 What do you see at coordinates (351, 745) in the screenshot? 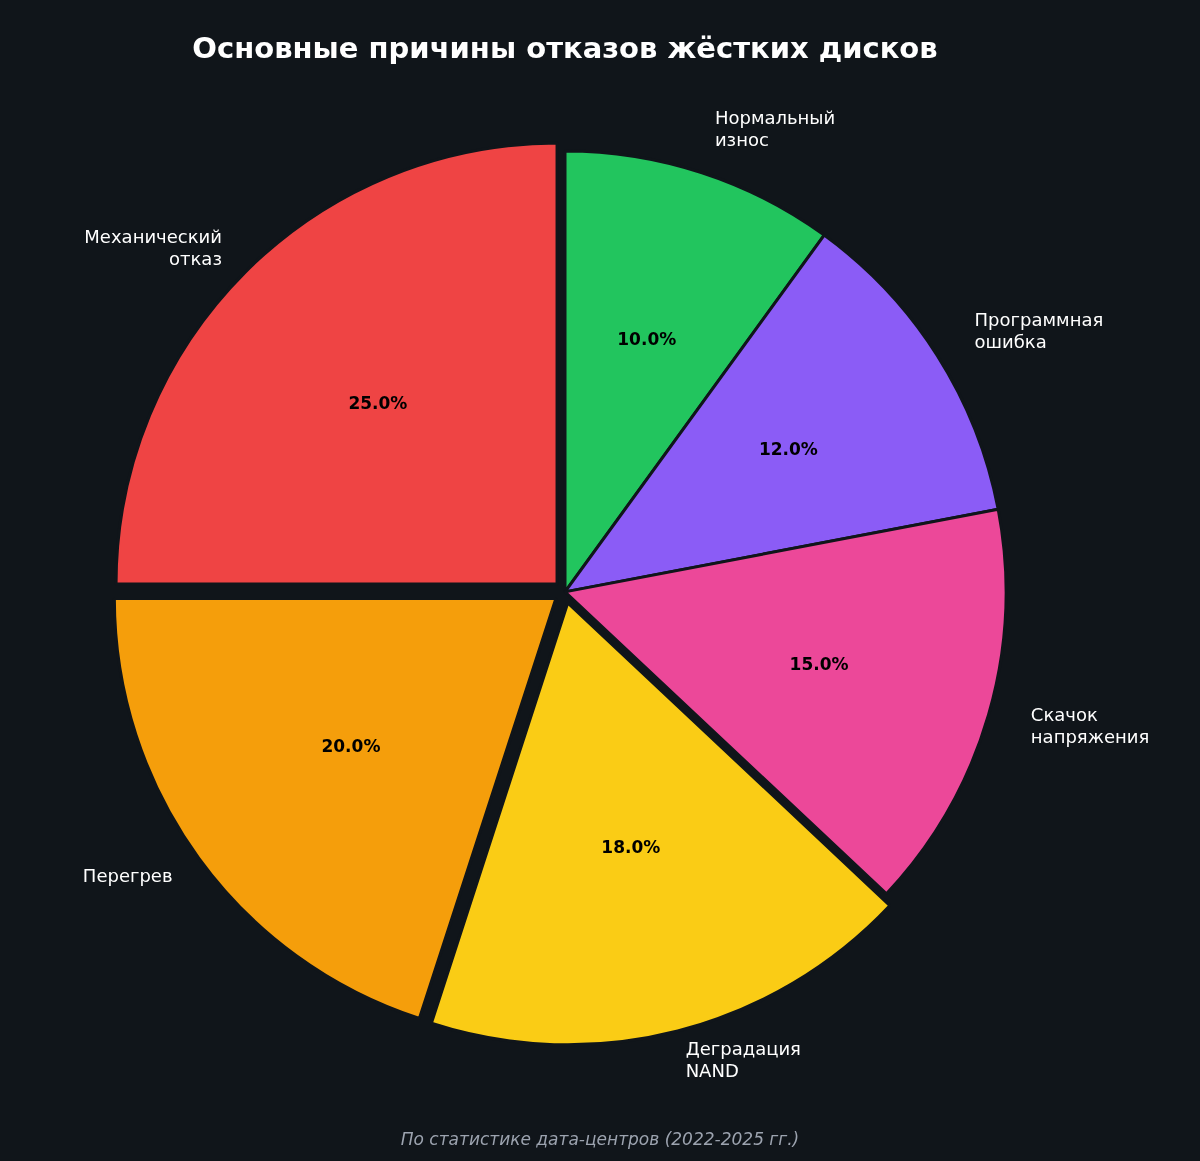
I see `data-label: 20.0%` at bounding box center [351, 745].